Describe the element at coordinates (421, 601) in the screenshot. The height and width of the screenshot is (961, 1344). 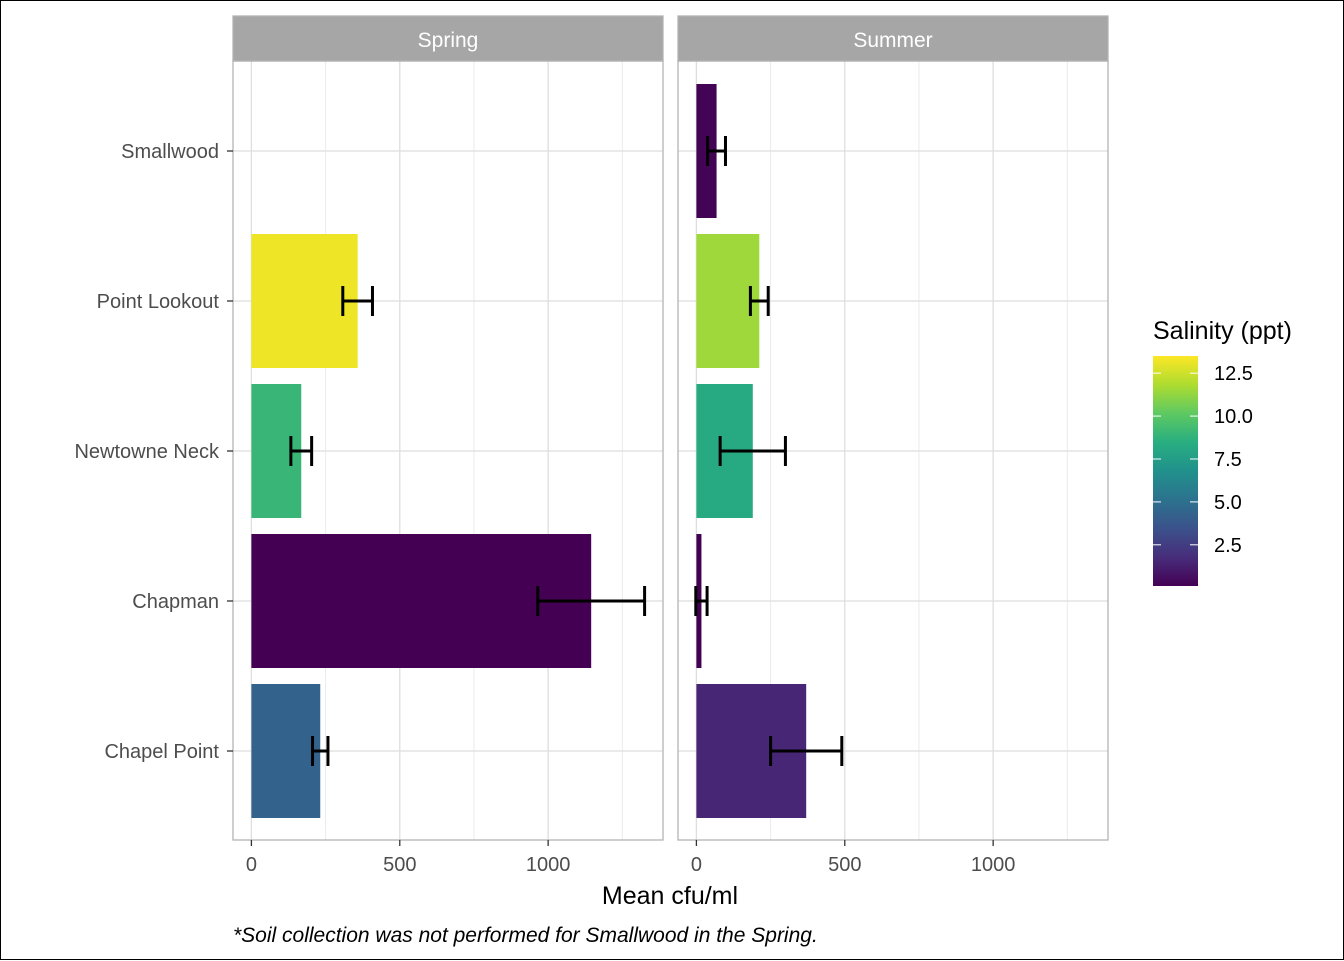
I see `bar-spring-chapman` at that location.